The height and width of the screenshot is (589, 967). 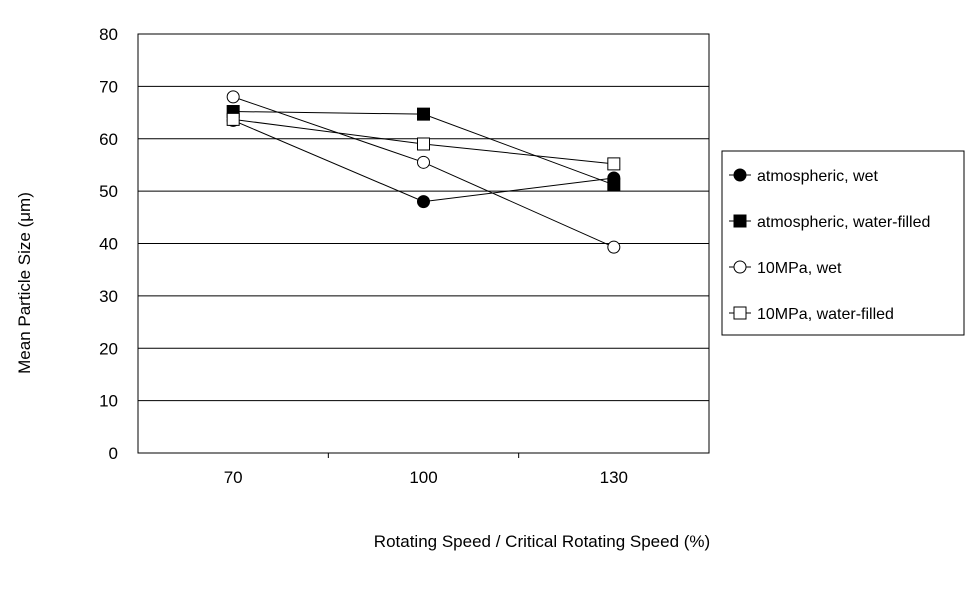 I want to click on legend-item: atmospheric, wet, so click(x=803, y=176).